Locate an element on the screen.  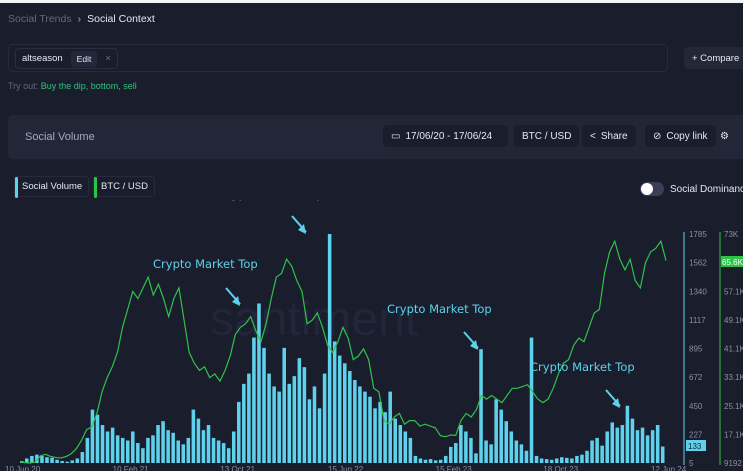
right-axis-tick: 49.1K is located at coordinates (733, 320).